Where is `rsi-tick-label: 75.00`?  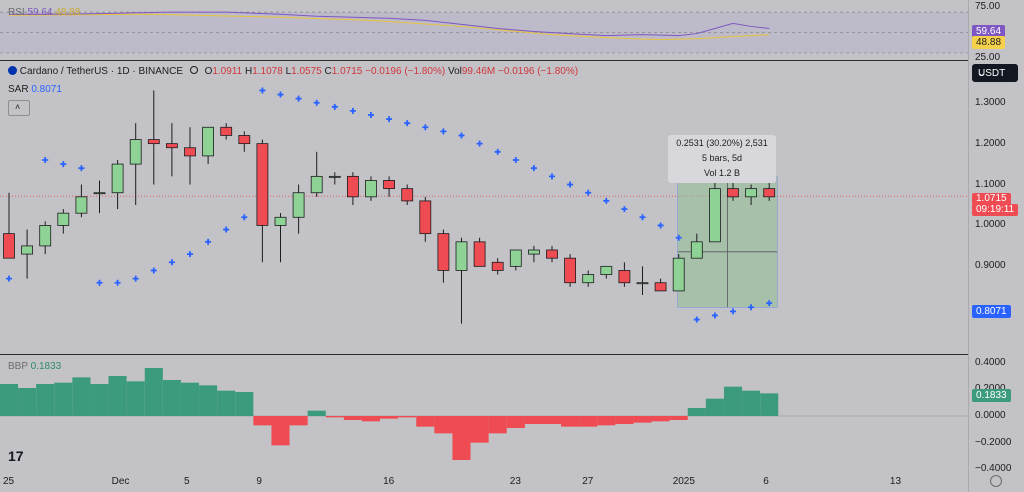 rsi-tick-label: 75.00 is located at coordinates (988, 7).